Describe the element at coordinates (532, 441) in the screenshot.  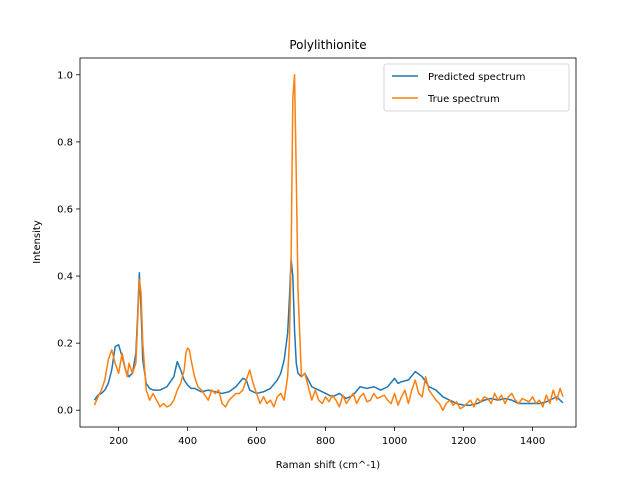
I see `x-tick-label: 1400` at that location.